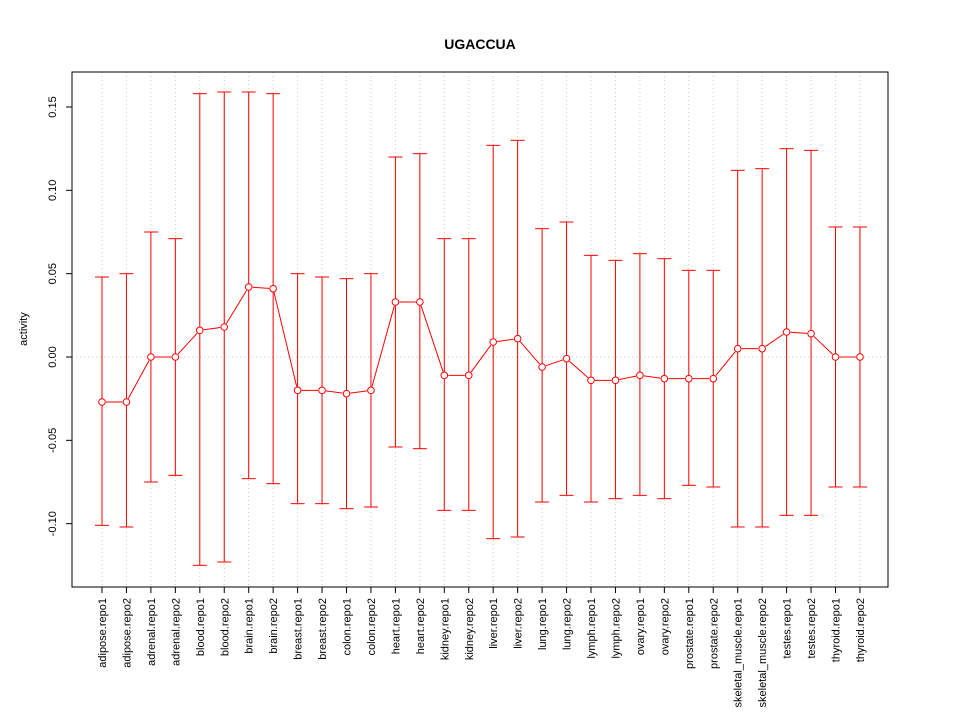 The image size is (960, 720). I want to click on y-tick-label: -0.05, so click(53, 440).